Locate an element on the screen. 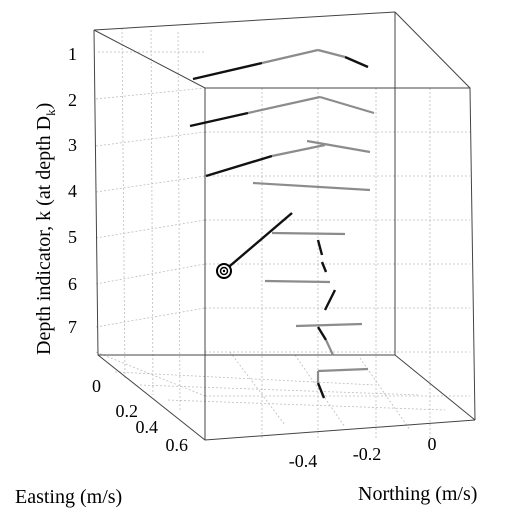 Image resolution: width=514 pixels, height=518 pixels. easting-tick-label: 0.6 is located at coordinates (177, 445).